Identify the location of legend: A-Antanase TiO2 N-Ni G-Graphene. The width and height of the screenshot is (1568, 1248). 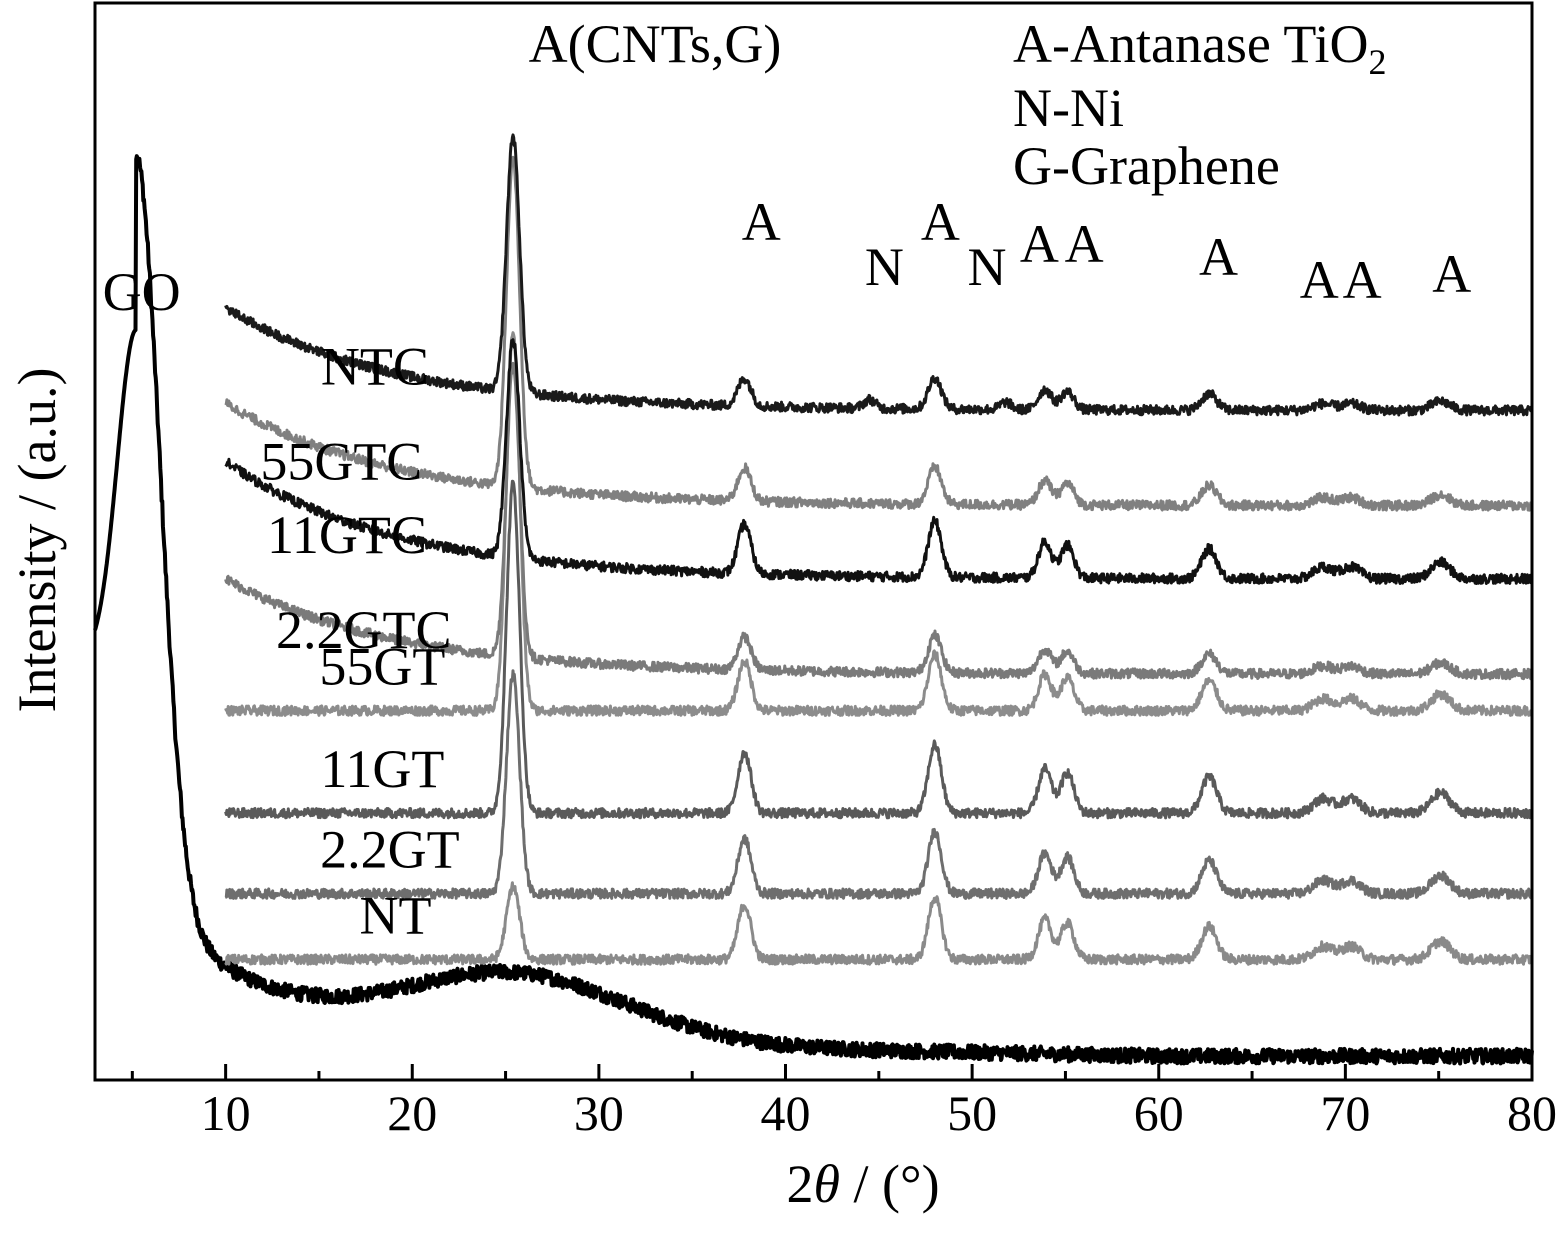
(1200, 105).